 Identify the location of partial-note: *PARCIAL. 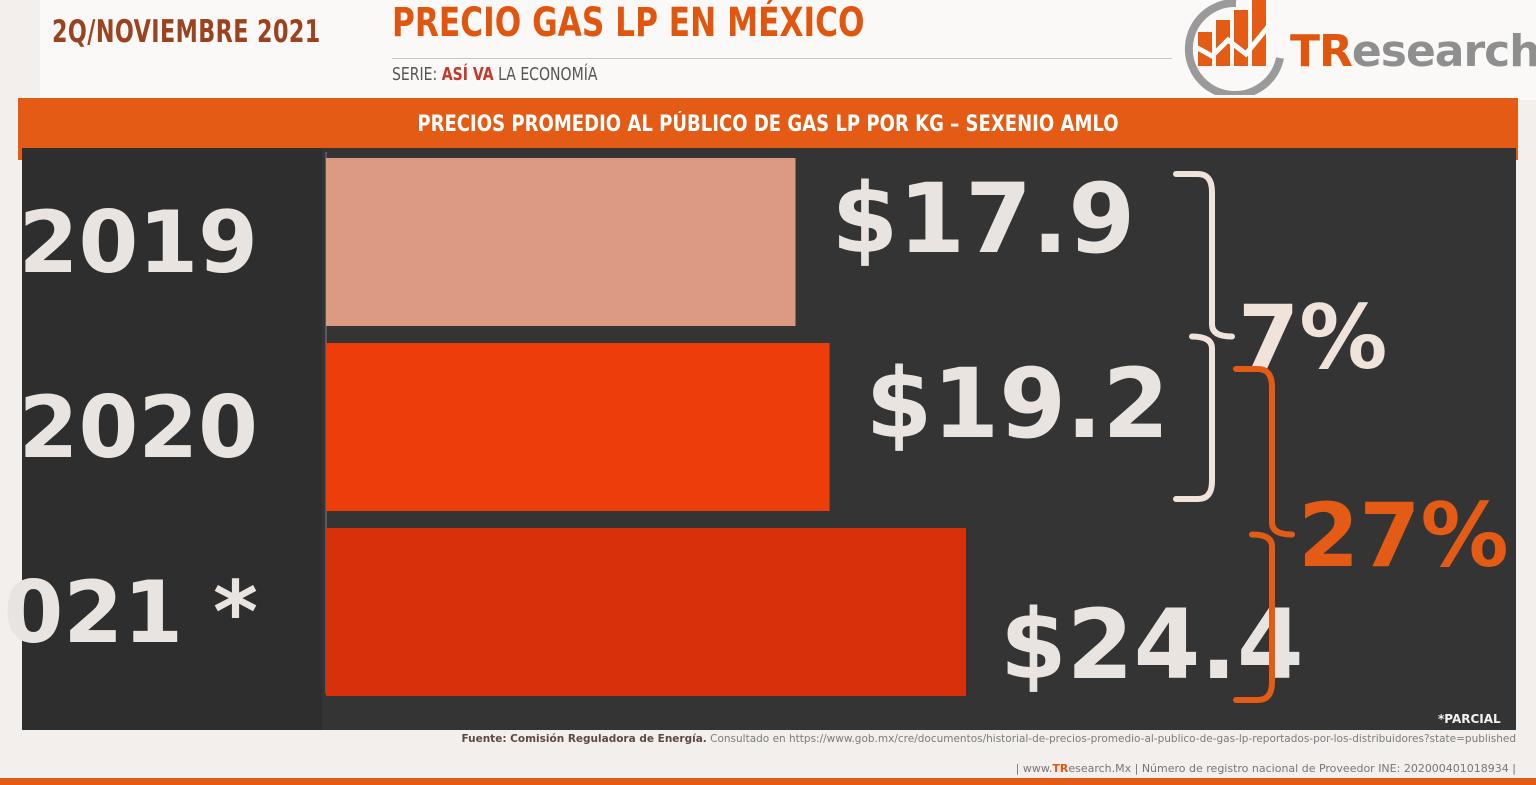
(1469, 719).